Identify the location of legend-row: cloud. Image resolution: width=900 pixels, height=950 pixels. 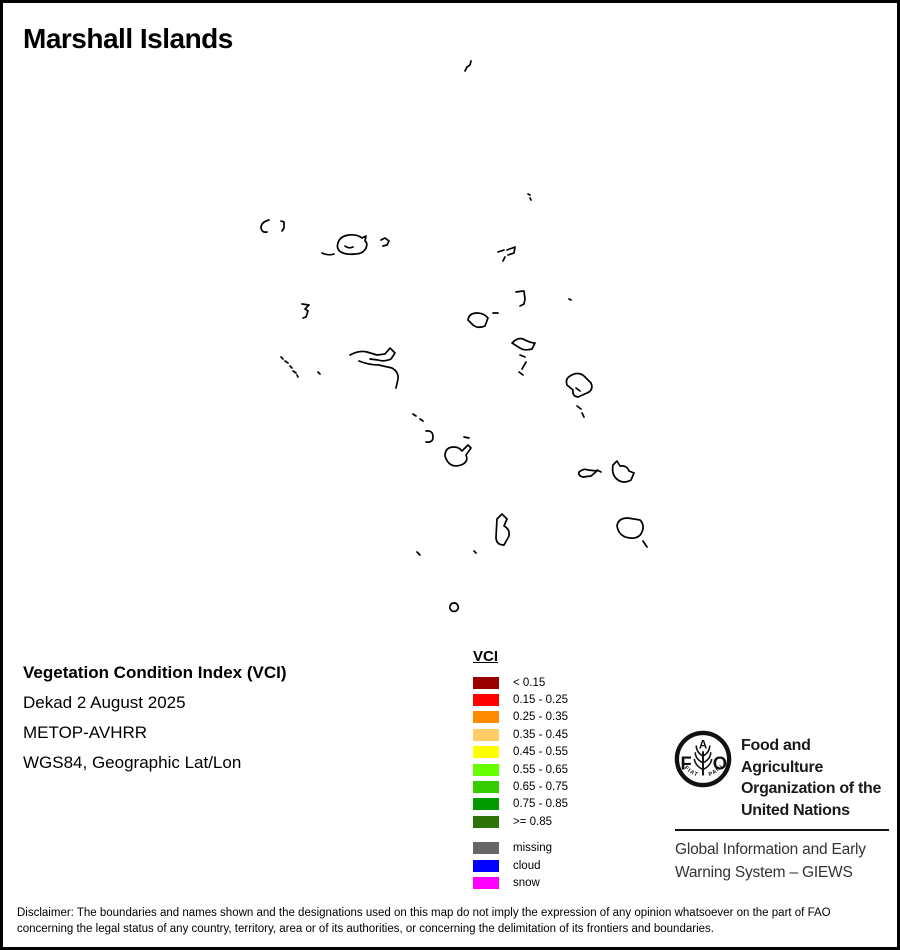
(520, 865).